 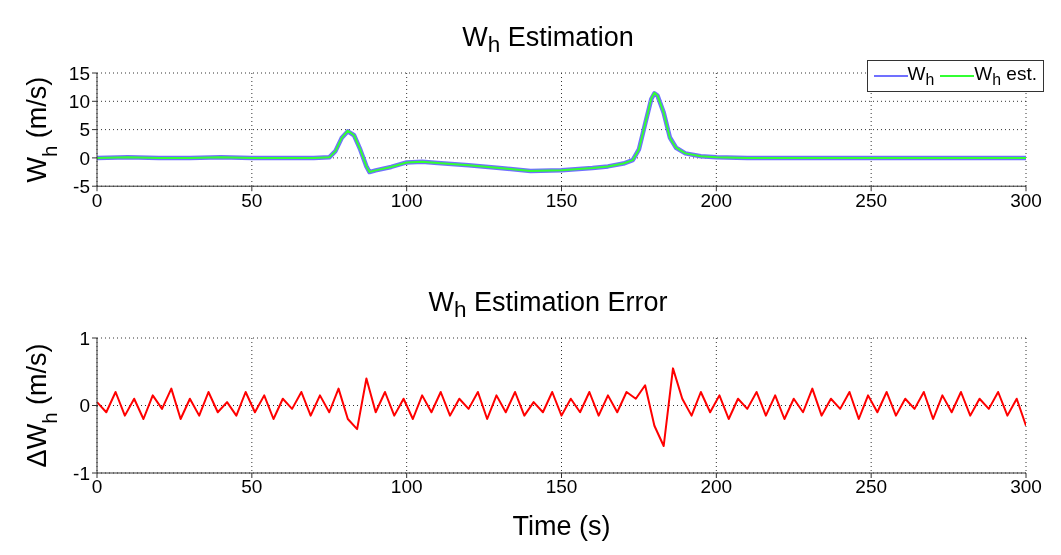 What do you see at coordinates (79, 73) in the screenshot?
I see `y-tick-label: 15` at bounding box center [79, 73].